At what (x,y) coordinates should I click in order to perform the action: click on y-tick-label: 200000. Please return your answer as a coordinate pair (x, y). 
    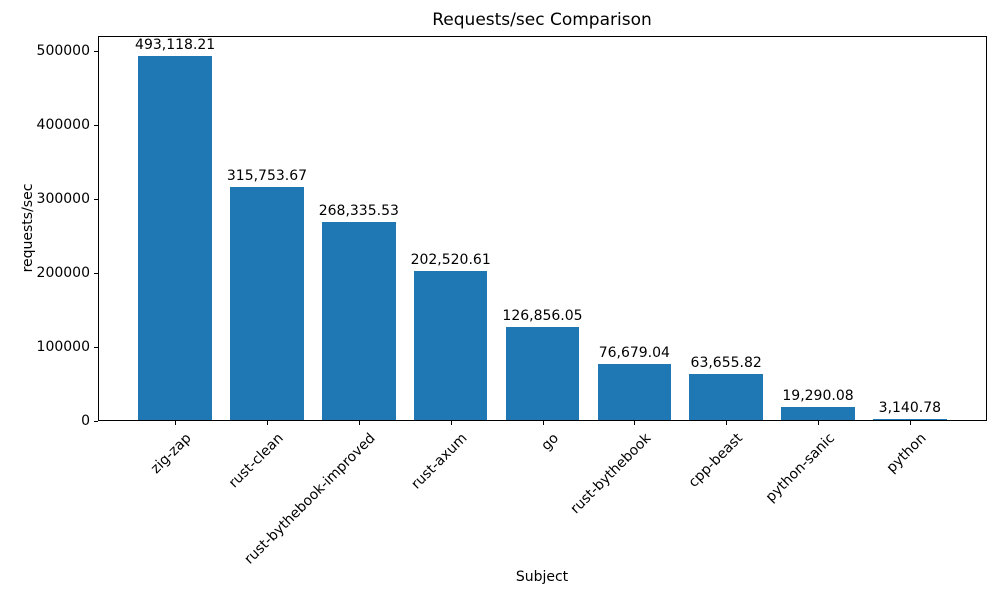
    Looking at the image, I should click on (63, 272).